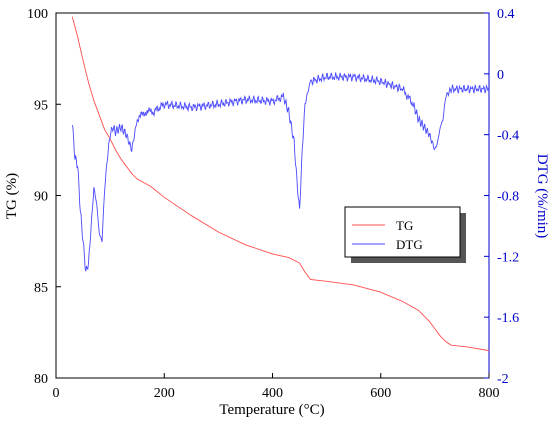  Describe the element at coordinates (409, 244) in the screenshot. I see `legend-label-dtg: DTG` at that location.